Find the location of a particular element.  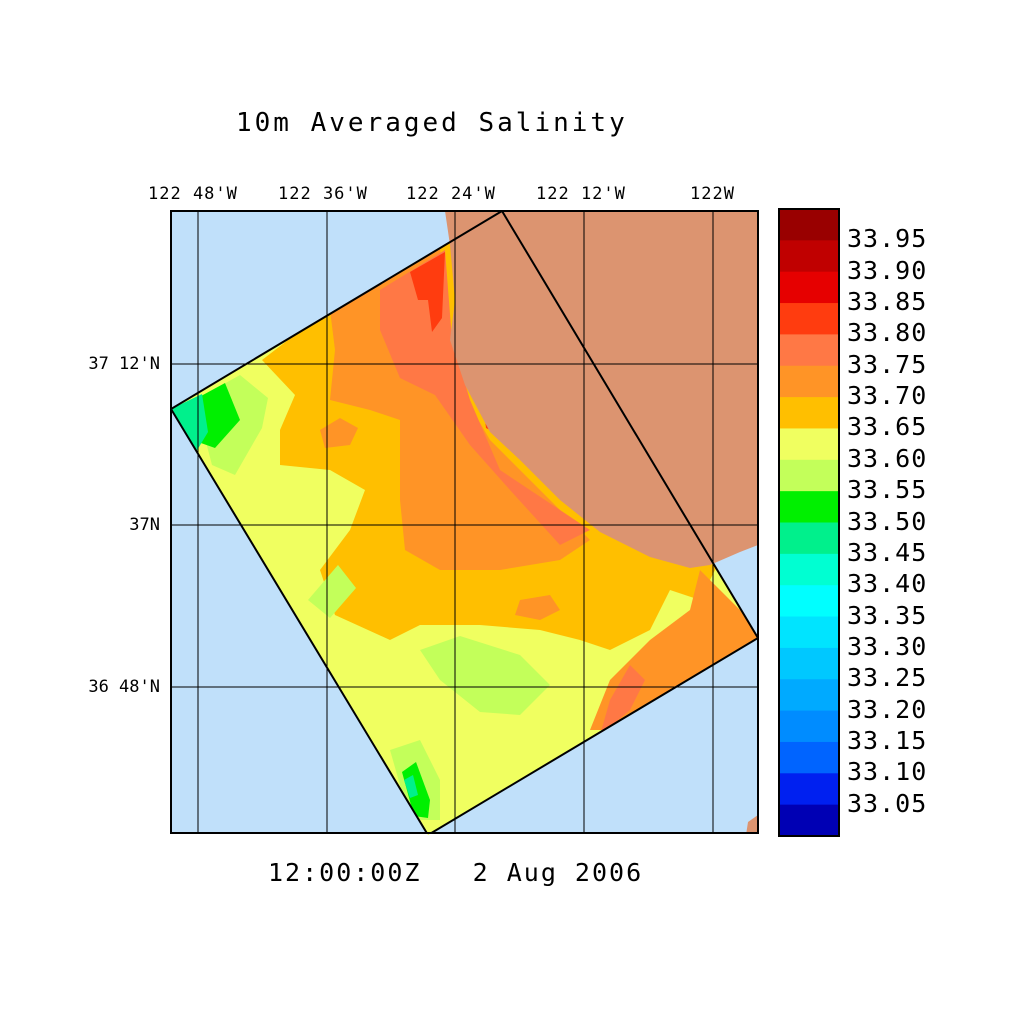

colorbar-label: 33.90 is located at coordinates (887, 270).